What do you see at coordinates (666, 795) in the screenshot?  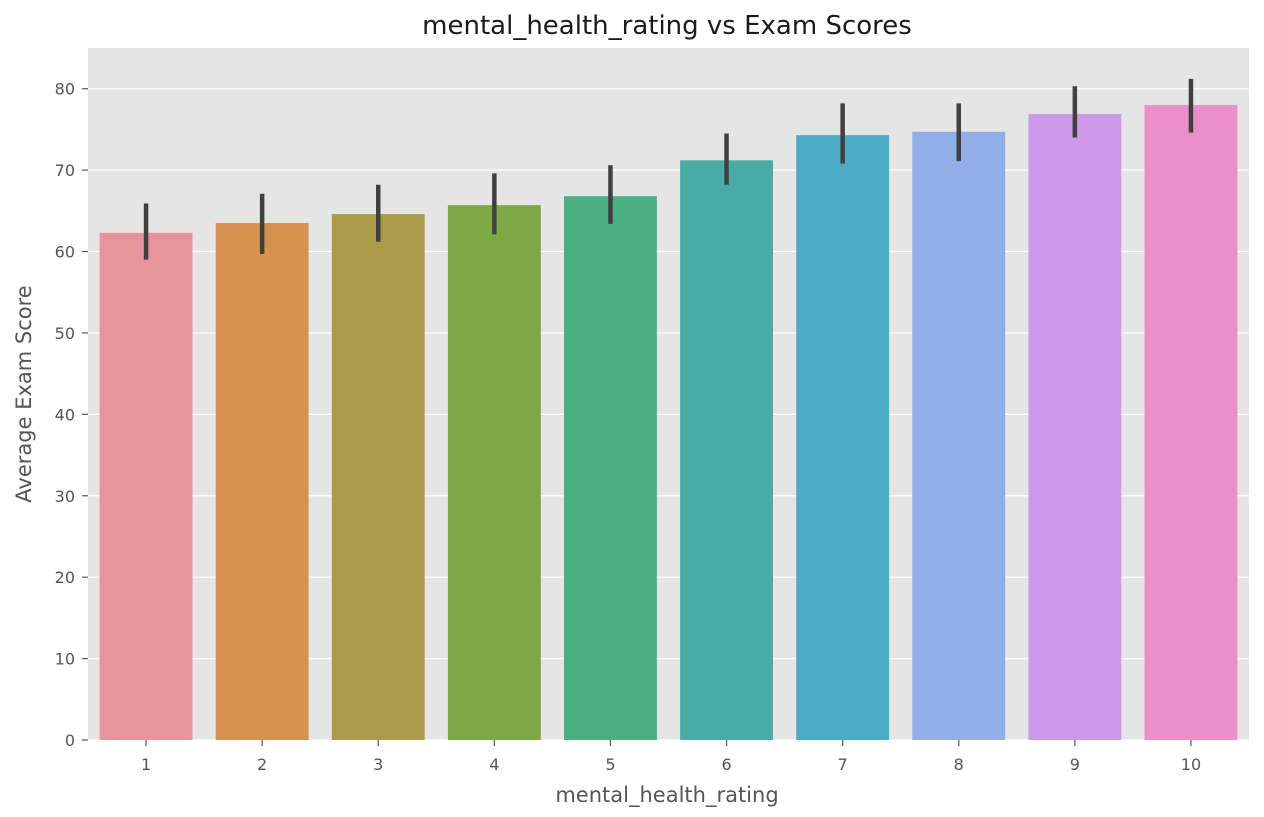 I see `x-axis-label: mental_health_rating` at bounding box center [666, 795].